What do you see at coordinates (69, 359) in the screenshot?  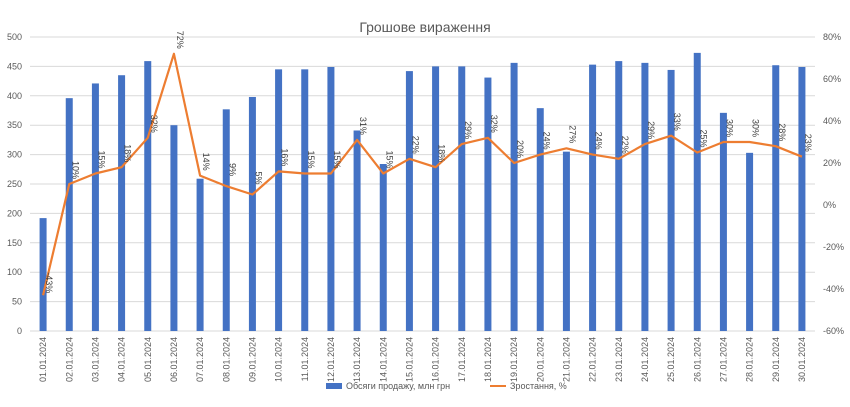 I see `x-tick-label: 02.01.2024` at bounding box center [69, 359].